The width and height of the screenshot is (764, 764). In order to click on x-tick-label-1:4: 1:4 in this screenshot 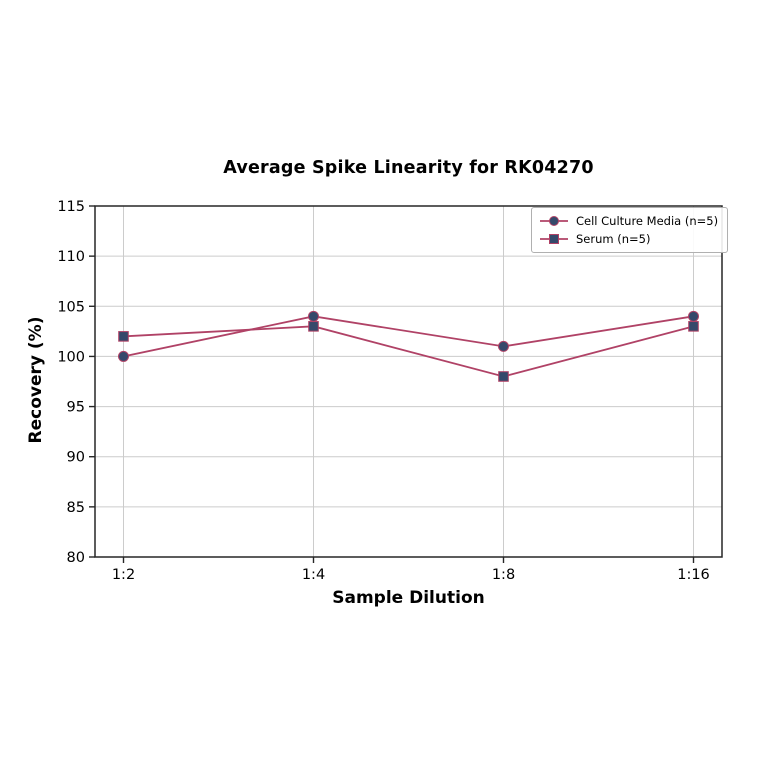, I will do `click(313, 575)`.